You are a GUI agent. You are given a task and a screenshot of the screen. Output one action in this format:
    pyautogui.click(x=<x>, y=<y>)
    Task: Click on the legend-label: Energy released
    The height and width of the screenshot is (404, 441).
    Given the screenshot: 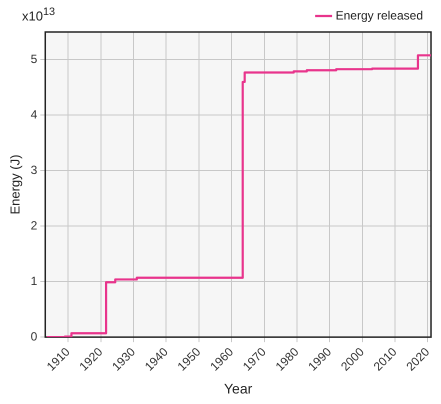 What is the action you would take?
    pyautogui.click(x=380, y=15)
    